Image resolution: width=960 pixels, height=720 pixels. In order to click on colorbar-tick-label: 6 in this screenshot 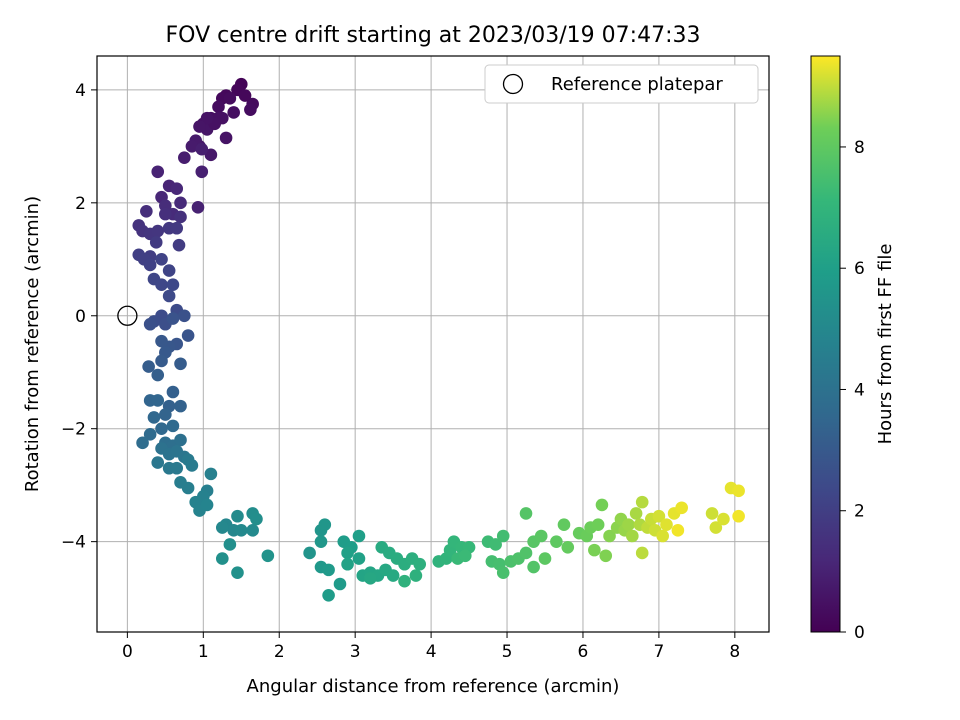, I will do `click(859, 269)`.